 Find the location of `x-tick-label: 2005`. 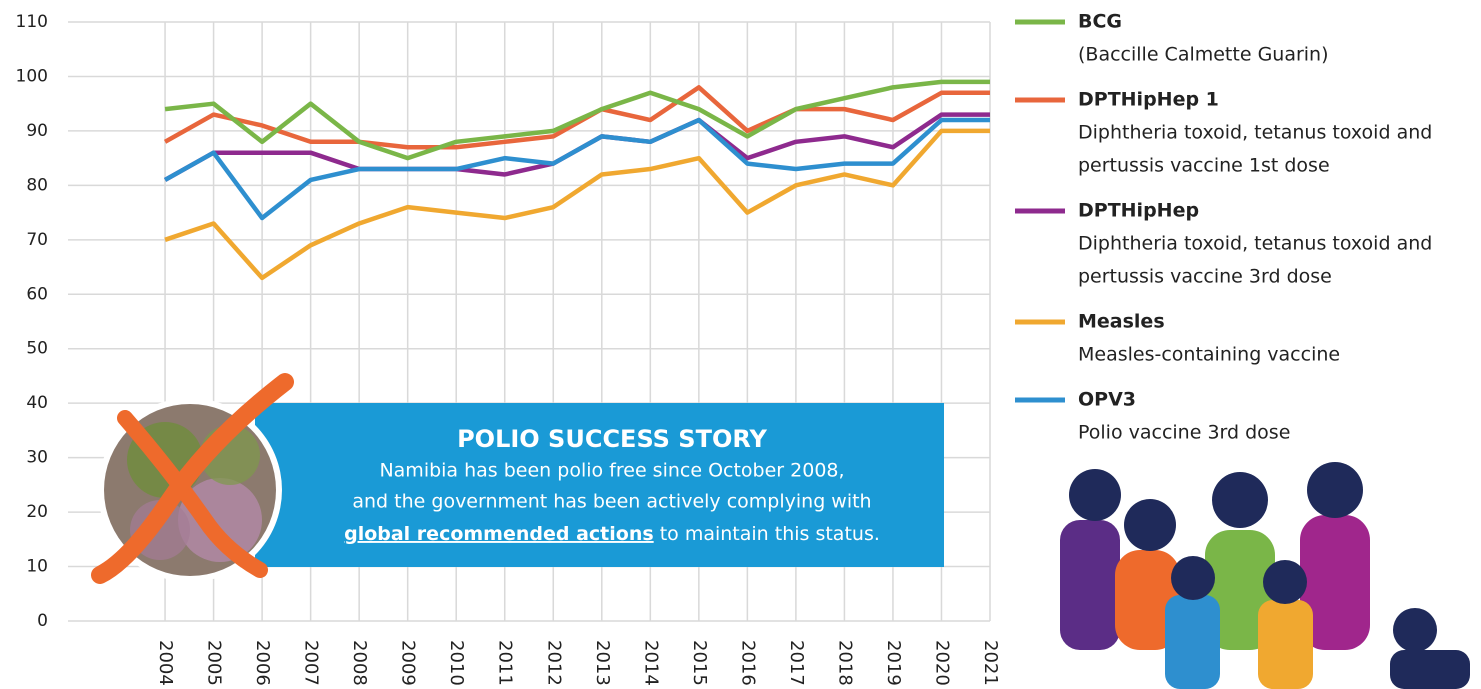

x-tick-label: 2005 is located at coordinates (214, 663).